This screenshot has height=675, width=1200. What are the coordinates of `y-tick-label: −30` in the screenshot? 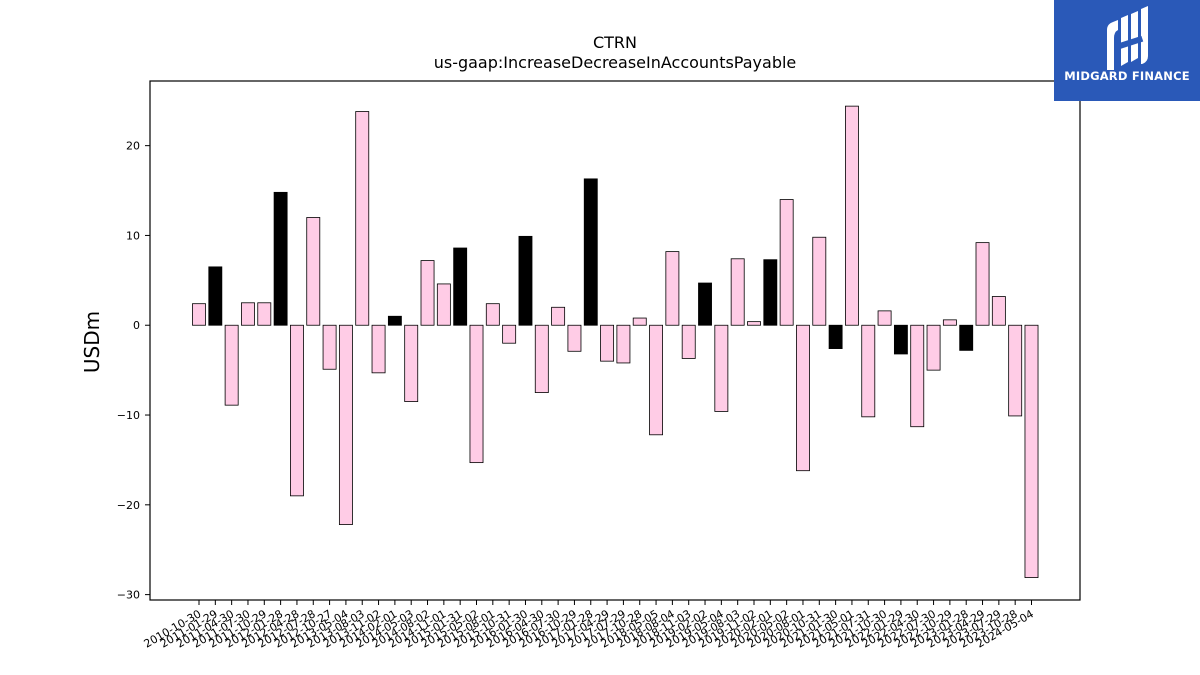 It's located at (128, 595).